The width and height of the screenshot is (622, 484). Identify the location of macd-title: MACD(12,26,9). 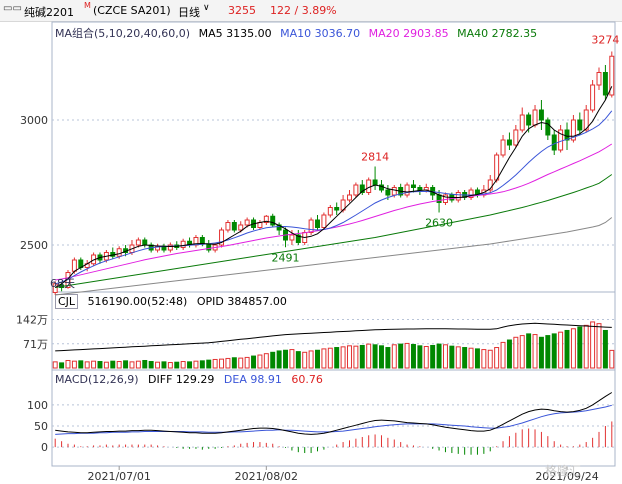
(97, 379).